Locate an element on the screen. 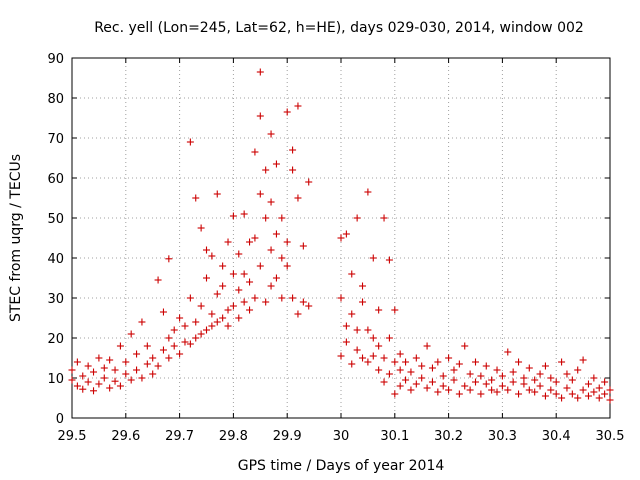  y-tick-label: 50 is located at coordinates (55, 219).